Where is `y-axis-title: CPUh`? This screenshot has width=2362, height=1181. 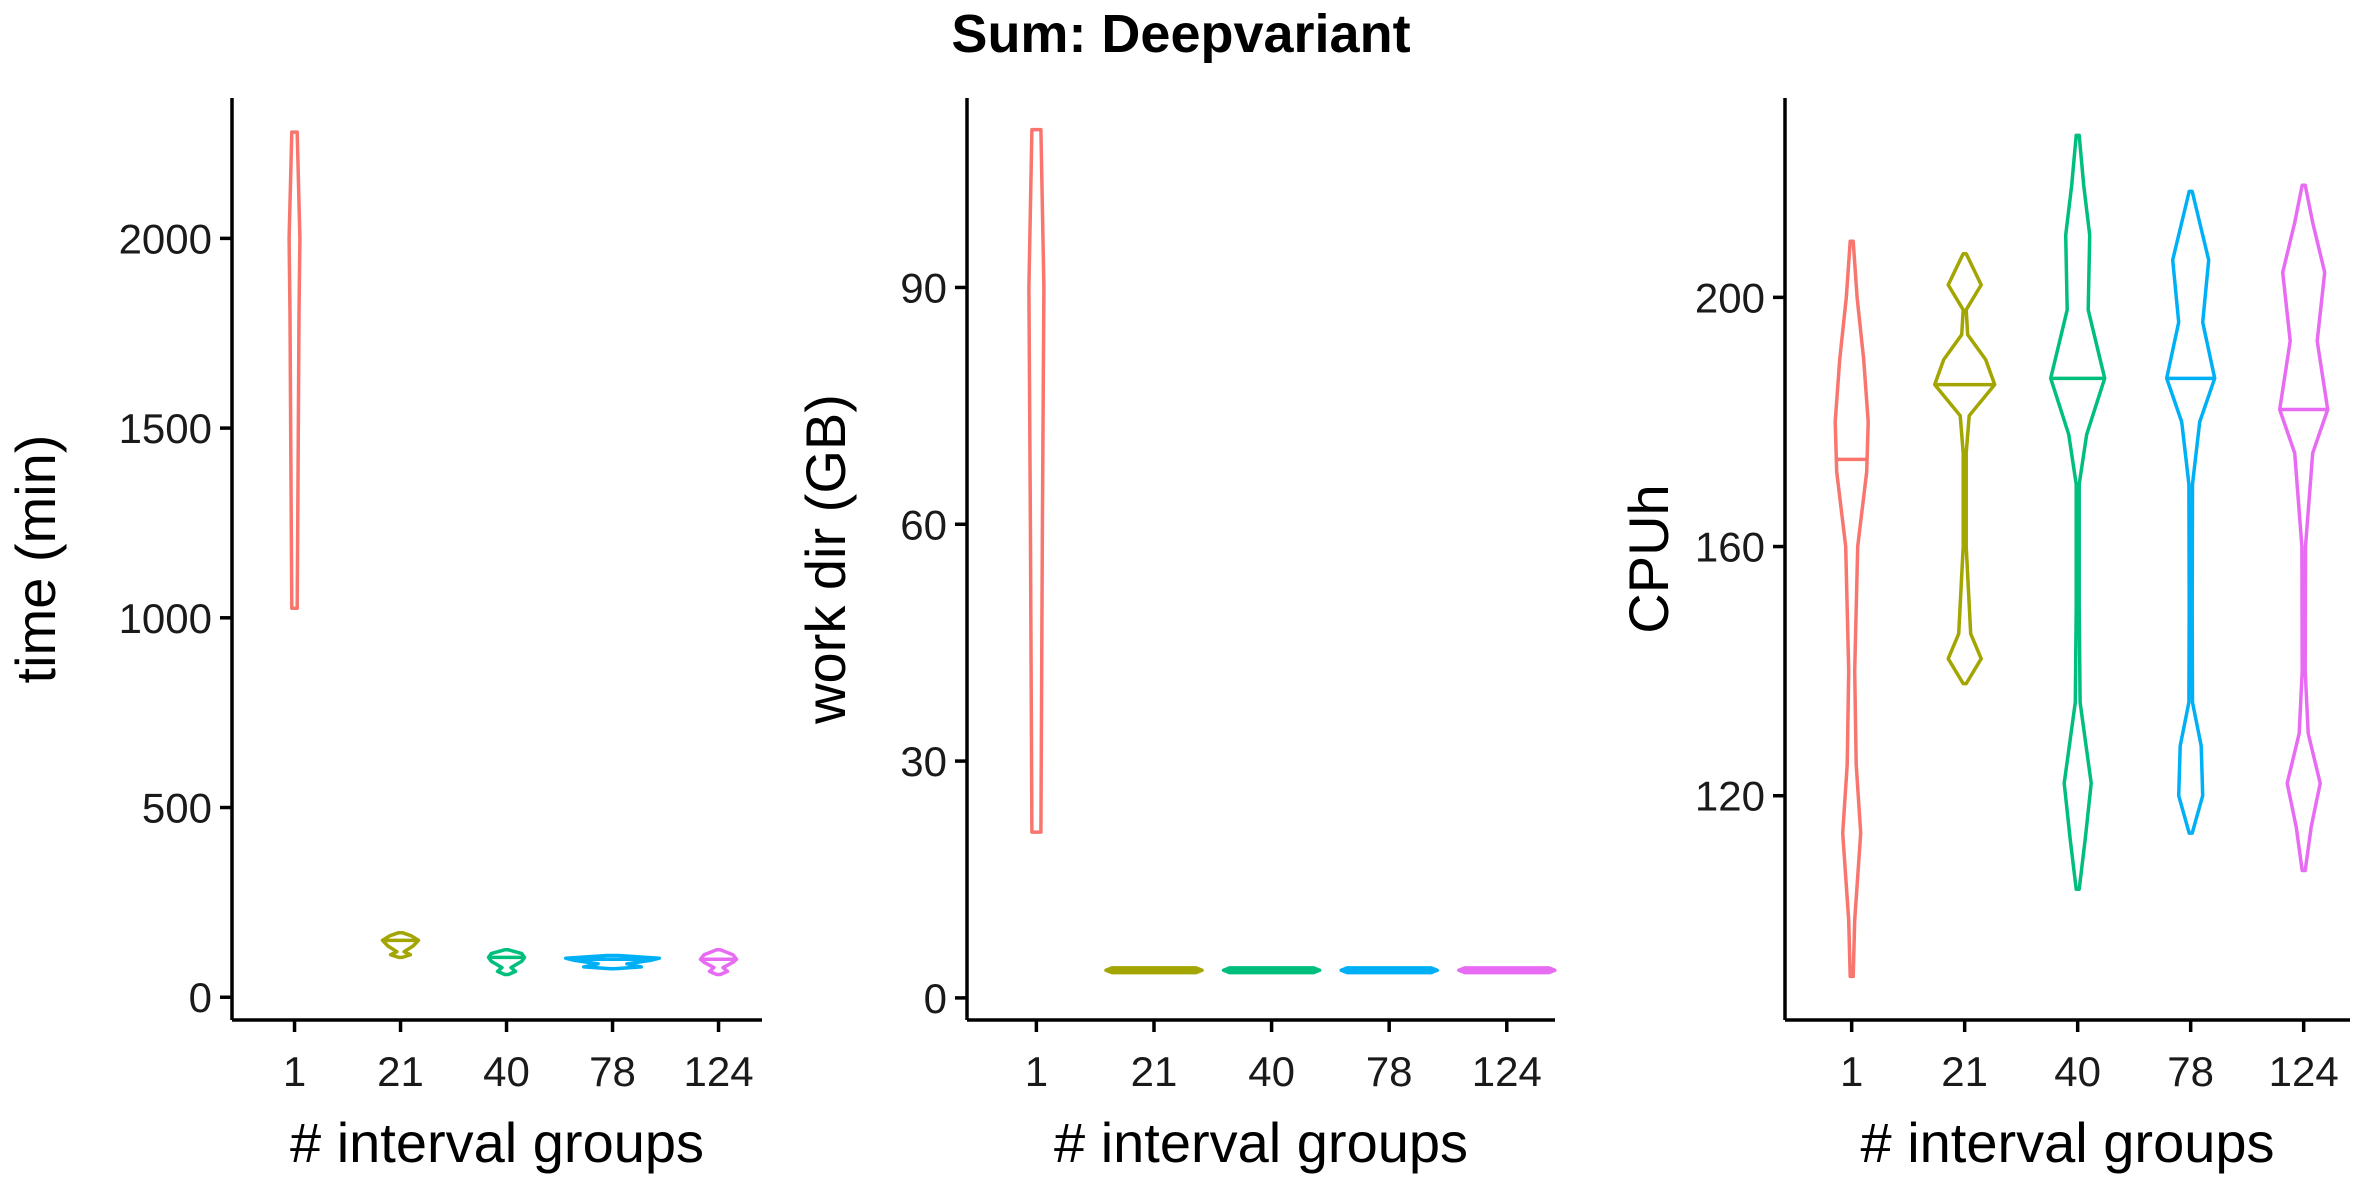
y-axis-title: CPUh is located at coordinates (1648, 558).